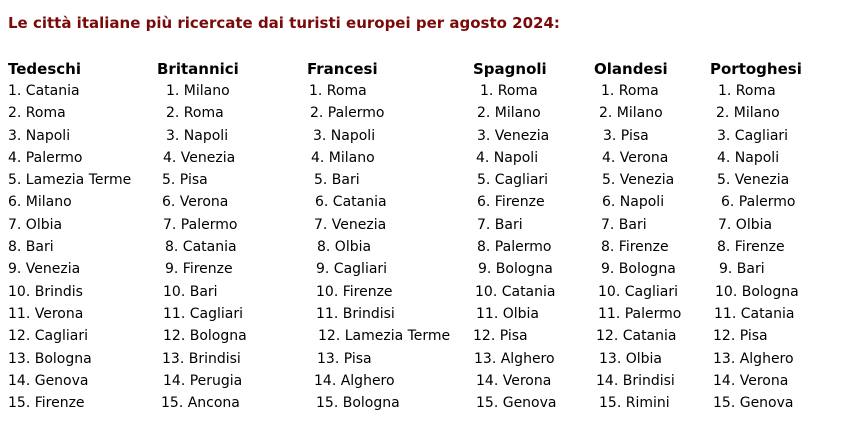 The image size is (844, 428). Describe the element at coordinates (343, 157) in the screenshot. I see `list-item: 4. Milano` at that location.